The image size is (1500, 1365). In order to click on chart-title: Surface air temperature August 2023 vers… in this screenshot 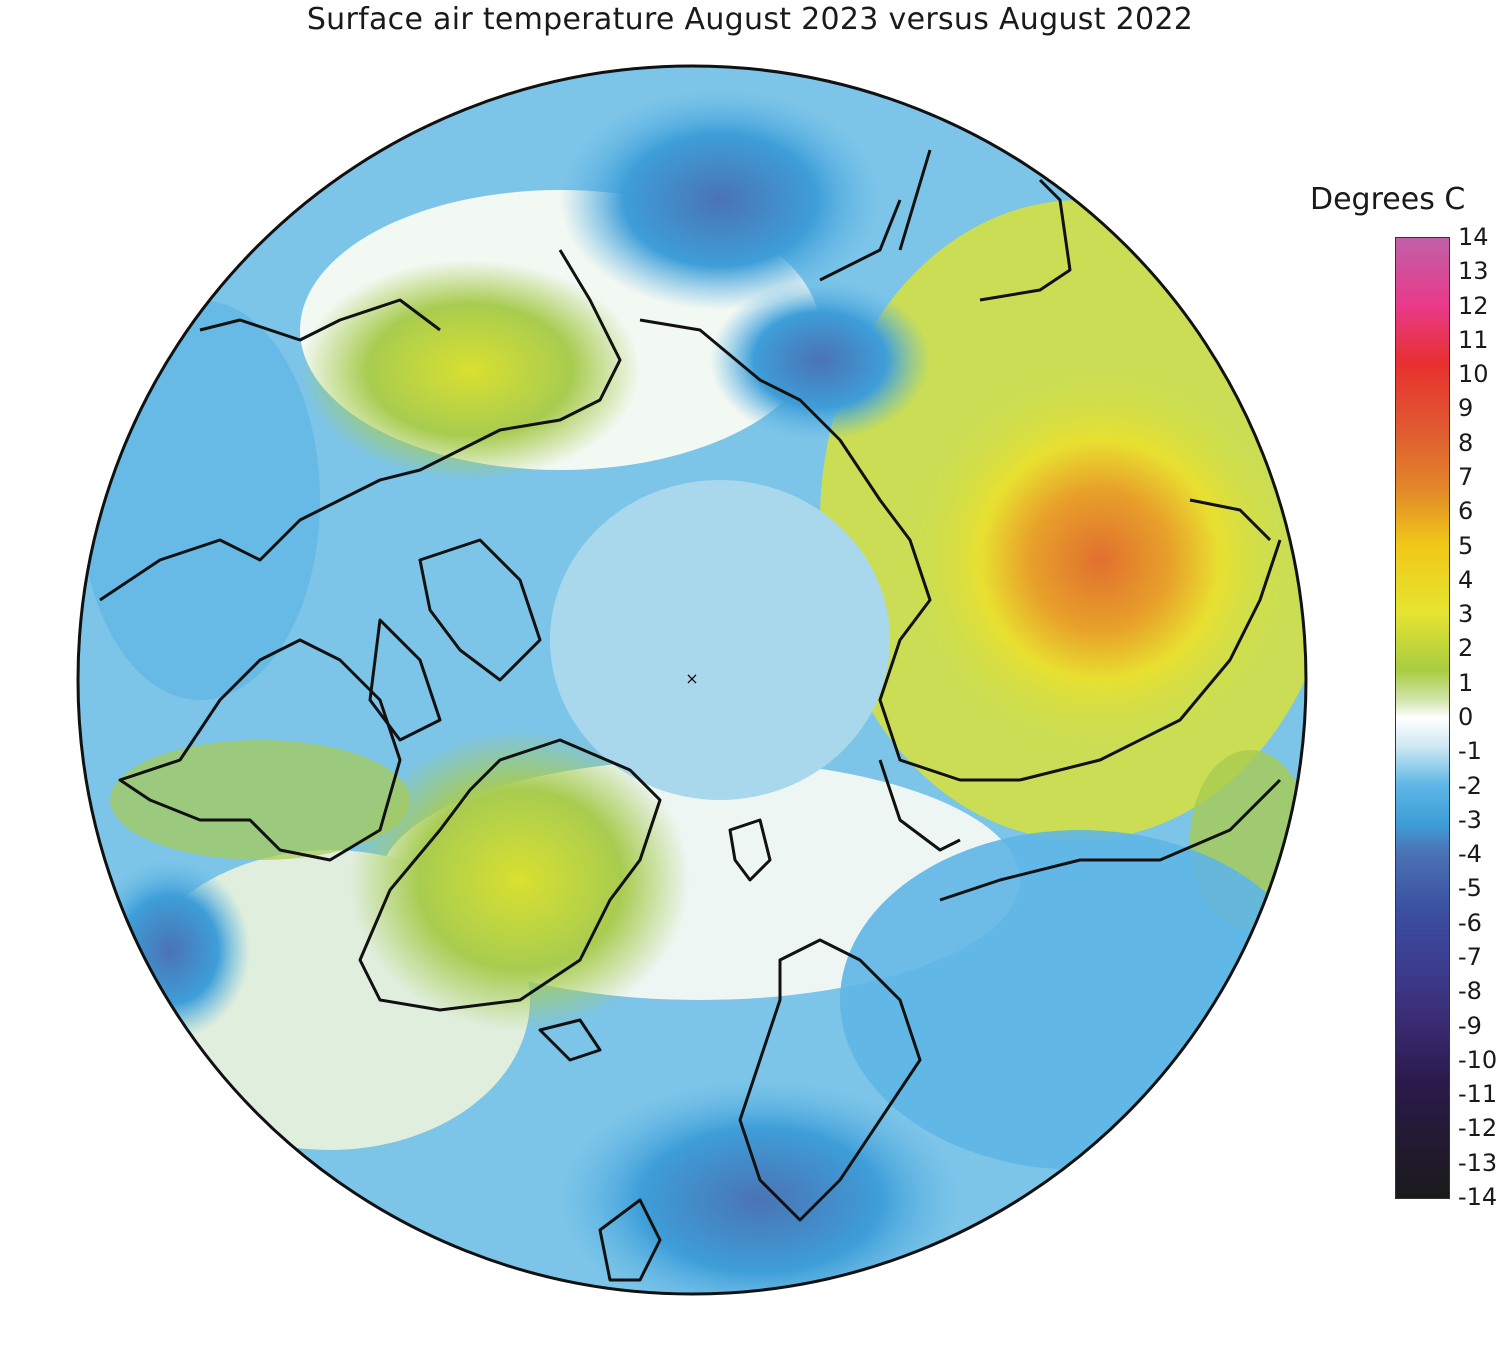, I will do `click(750, 19)`.